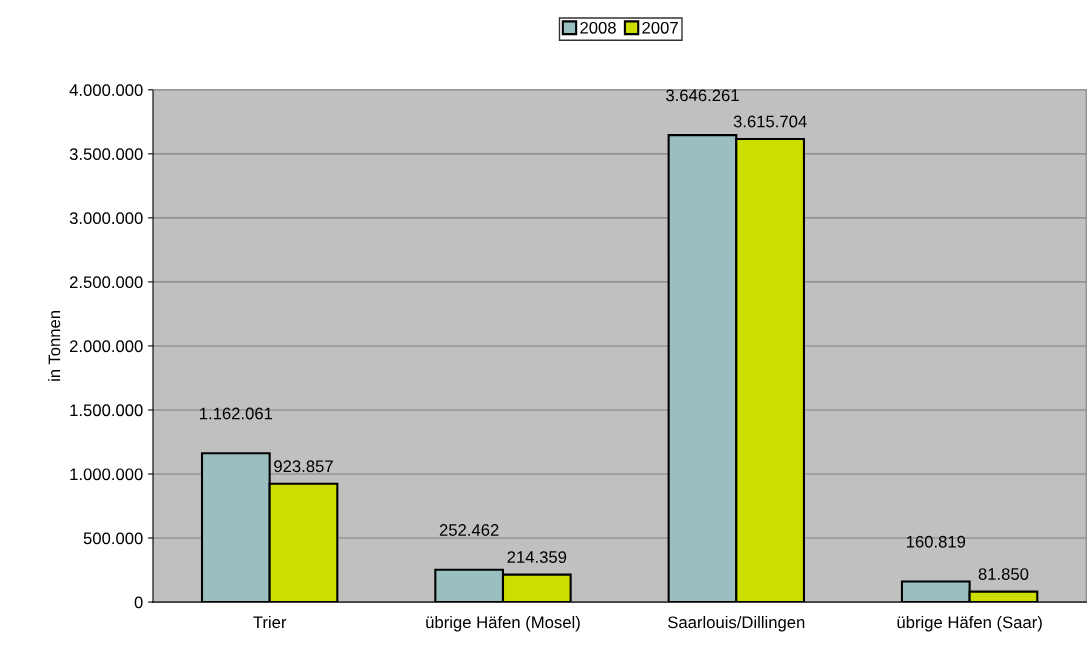  Describe the element at coordinates (936, 541) in the screenshot. I see `data-label: 160.819` at that location.